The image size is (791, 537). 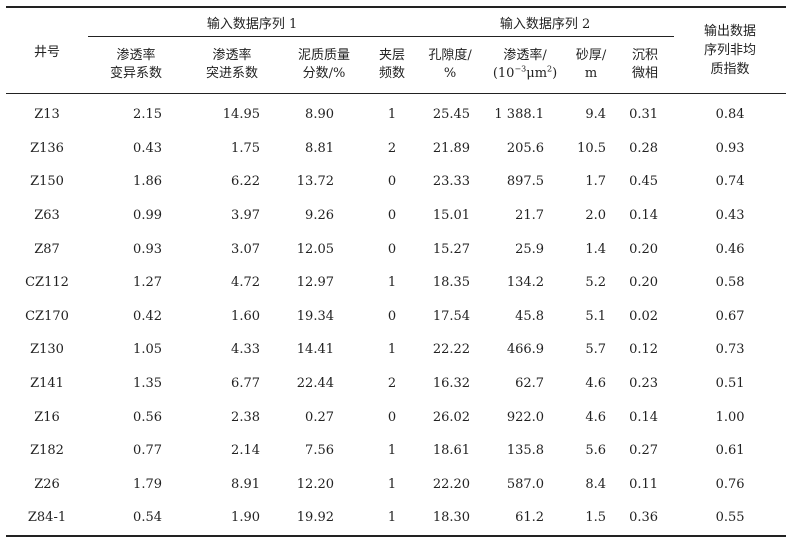 What do you see at coordinates (596, 451) in the screenshot?
I see `sand-thickness-cell: 5.6` at bounding box center [596, 451].